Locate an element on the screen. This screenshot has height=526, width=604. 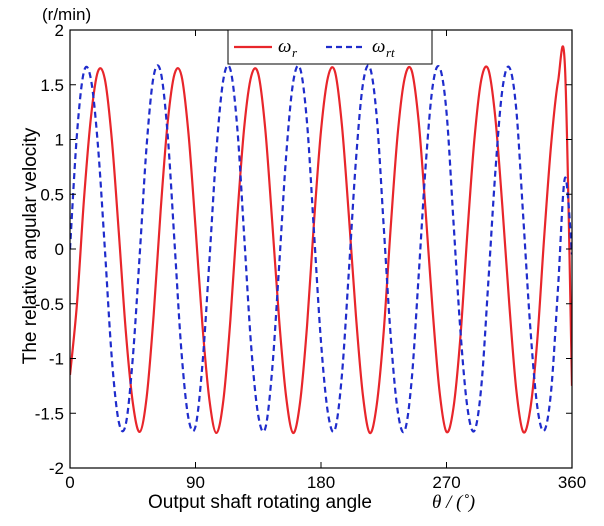
y-tick-label: 0.5 is located at coordinates (52, 194).